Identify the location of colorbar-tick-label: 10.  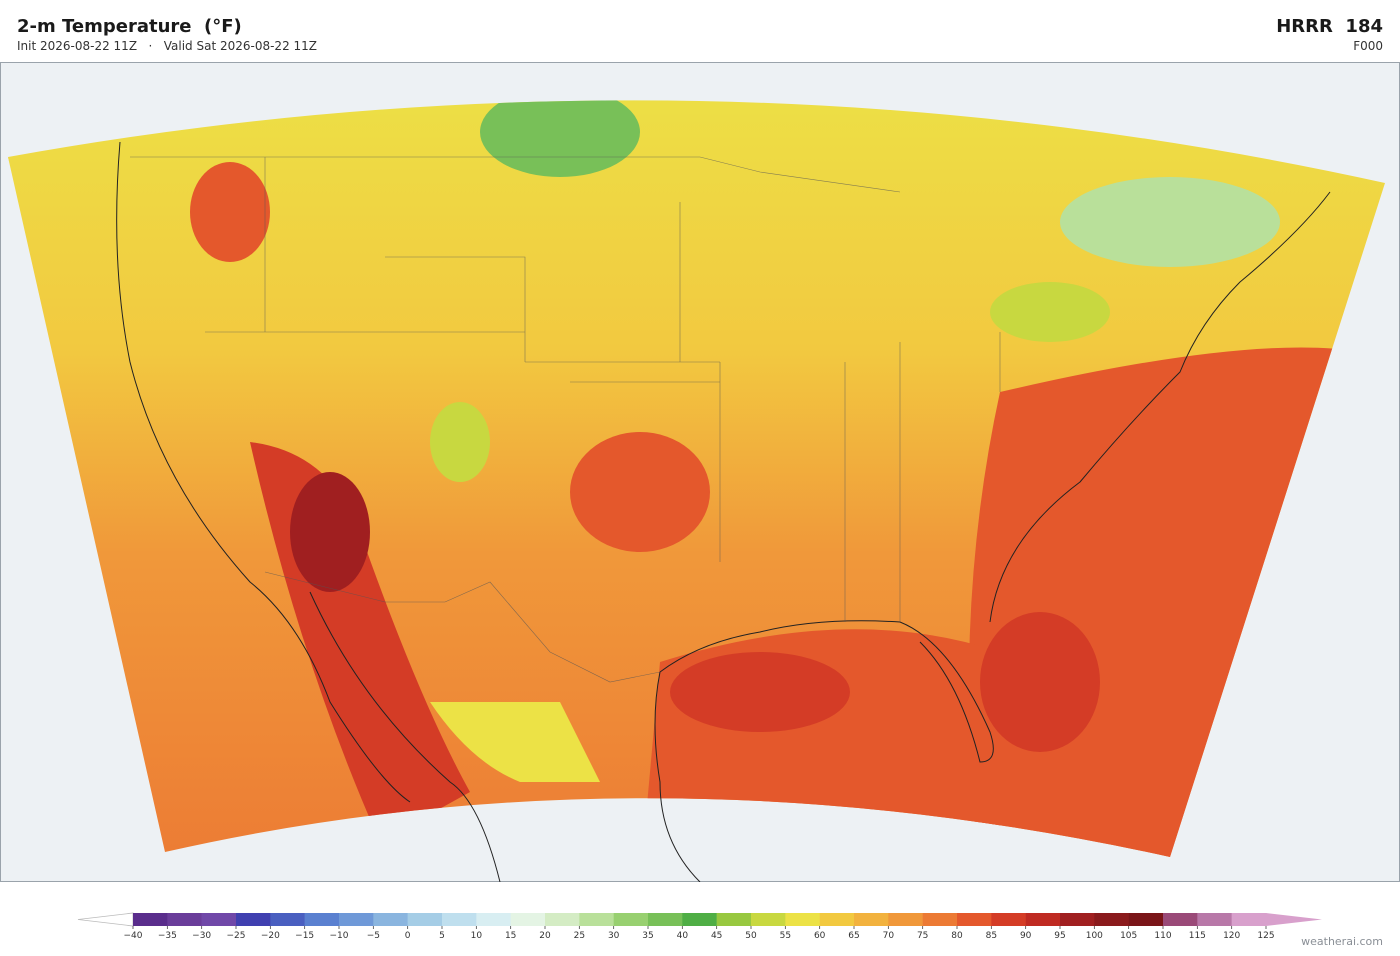
(477, 936).